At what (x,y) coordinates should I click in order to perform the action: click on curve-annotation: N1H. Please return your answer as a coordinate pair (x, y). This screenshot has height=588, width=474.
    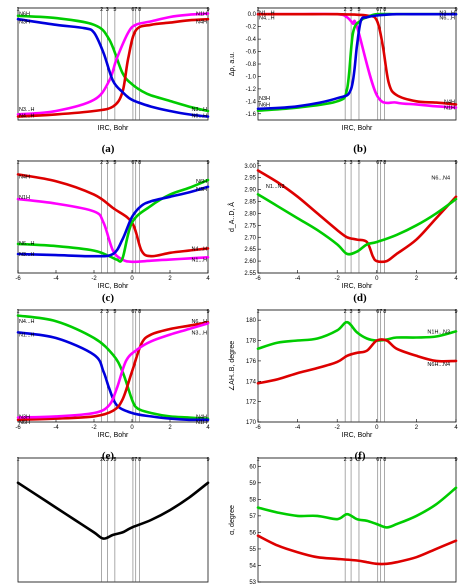
    Looking at the image, I should click on (201, 423).